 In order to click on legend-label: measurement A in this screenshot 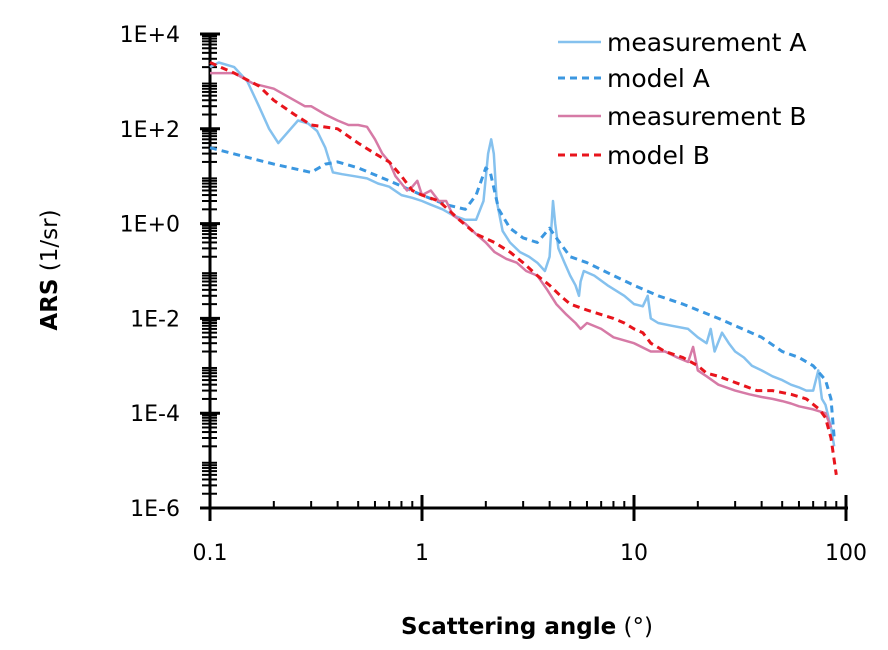, I will do `click(706, 42)`.